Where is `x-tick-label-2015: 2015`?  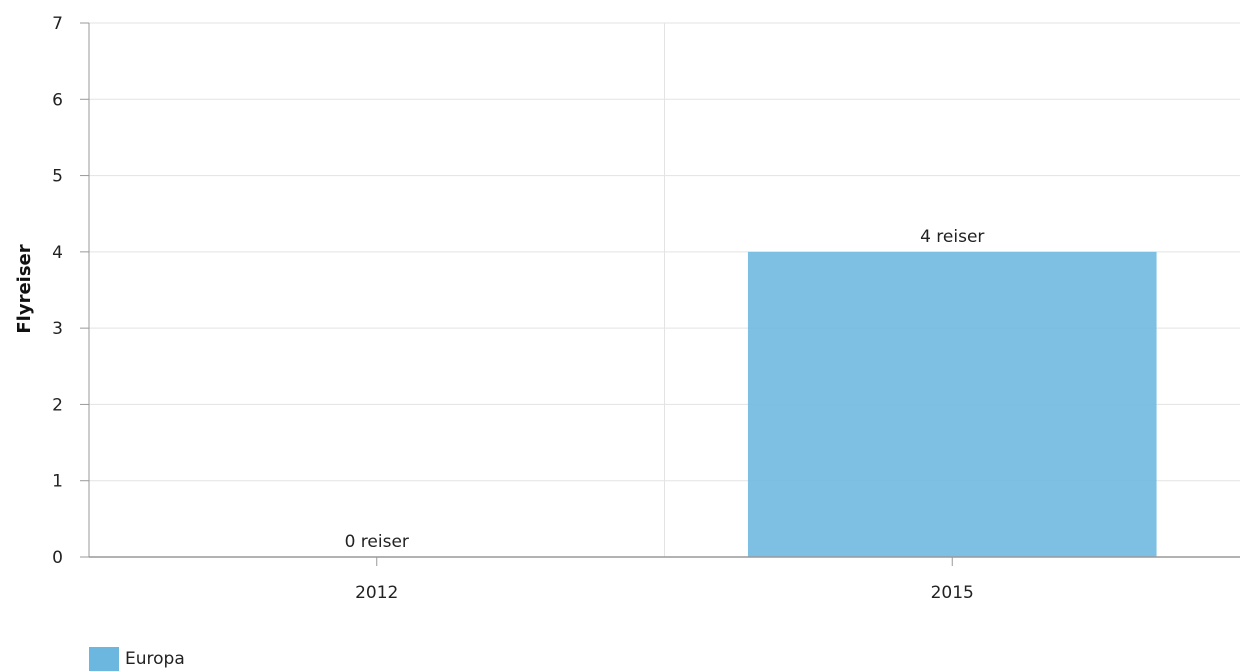
x-tick-label-2015: 2015 is located at coordinates (952, 593).